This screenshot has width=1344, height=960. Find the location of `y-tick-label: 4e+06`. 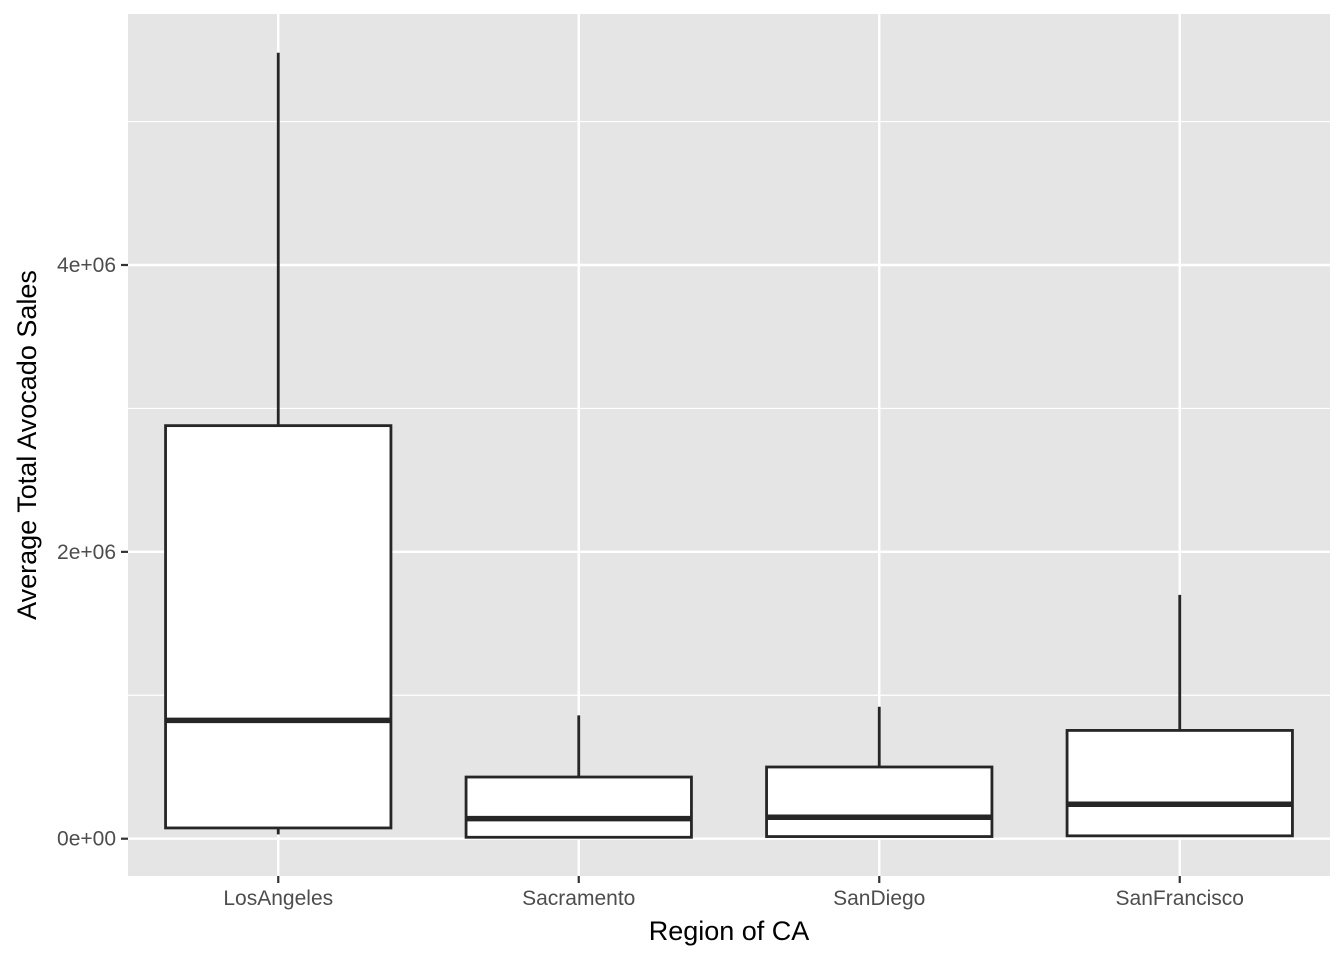

y-tick-label: 4e+06 is located at coordinates (86, 265).